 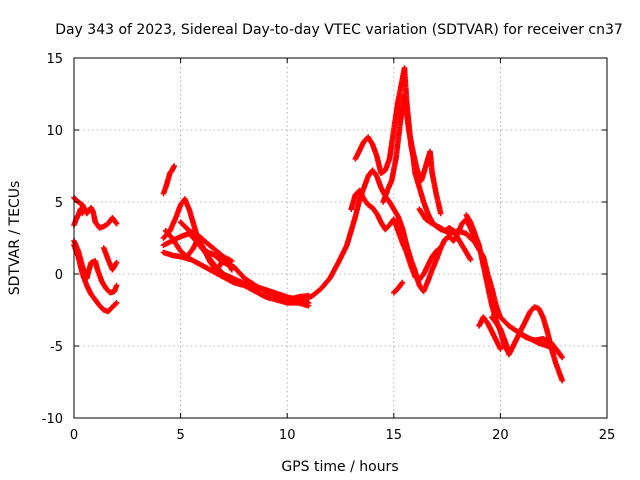 What do you see at coordinates (500, 334) in the screenshot?
I see `series-track-s` at bounding box center [500, 334].